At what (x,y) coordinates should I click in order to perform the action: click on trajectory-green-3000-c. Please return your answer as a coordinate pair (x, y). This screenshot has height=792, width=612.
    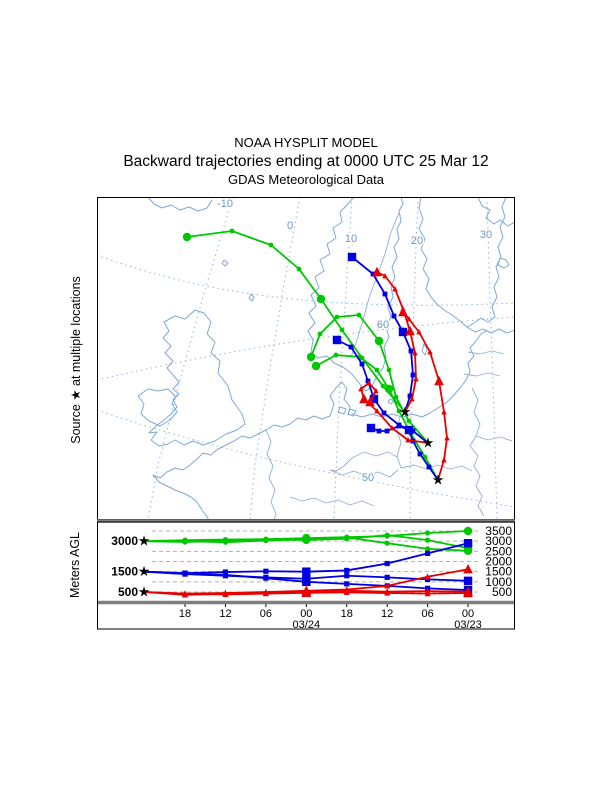
    Looking at the image, I should click on (377, 417).